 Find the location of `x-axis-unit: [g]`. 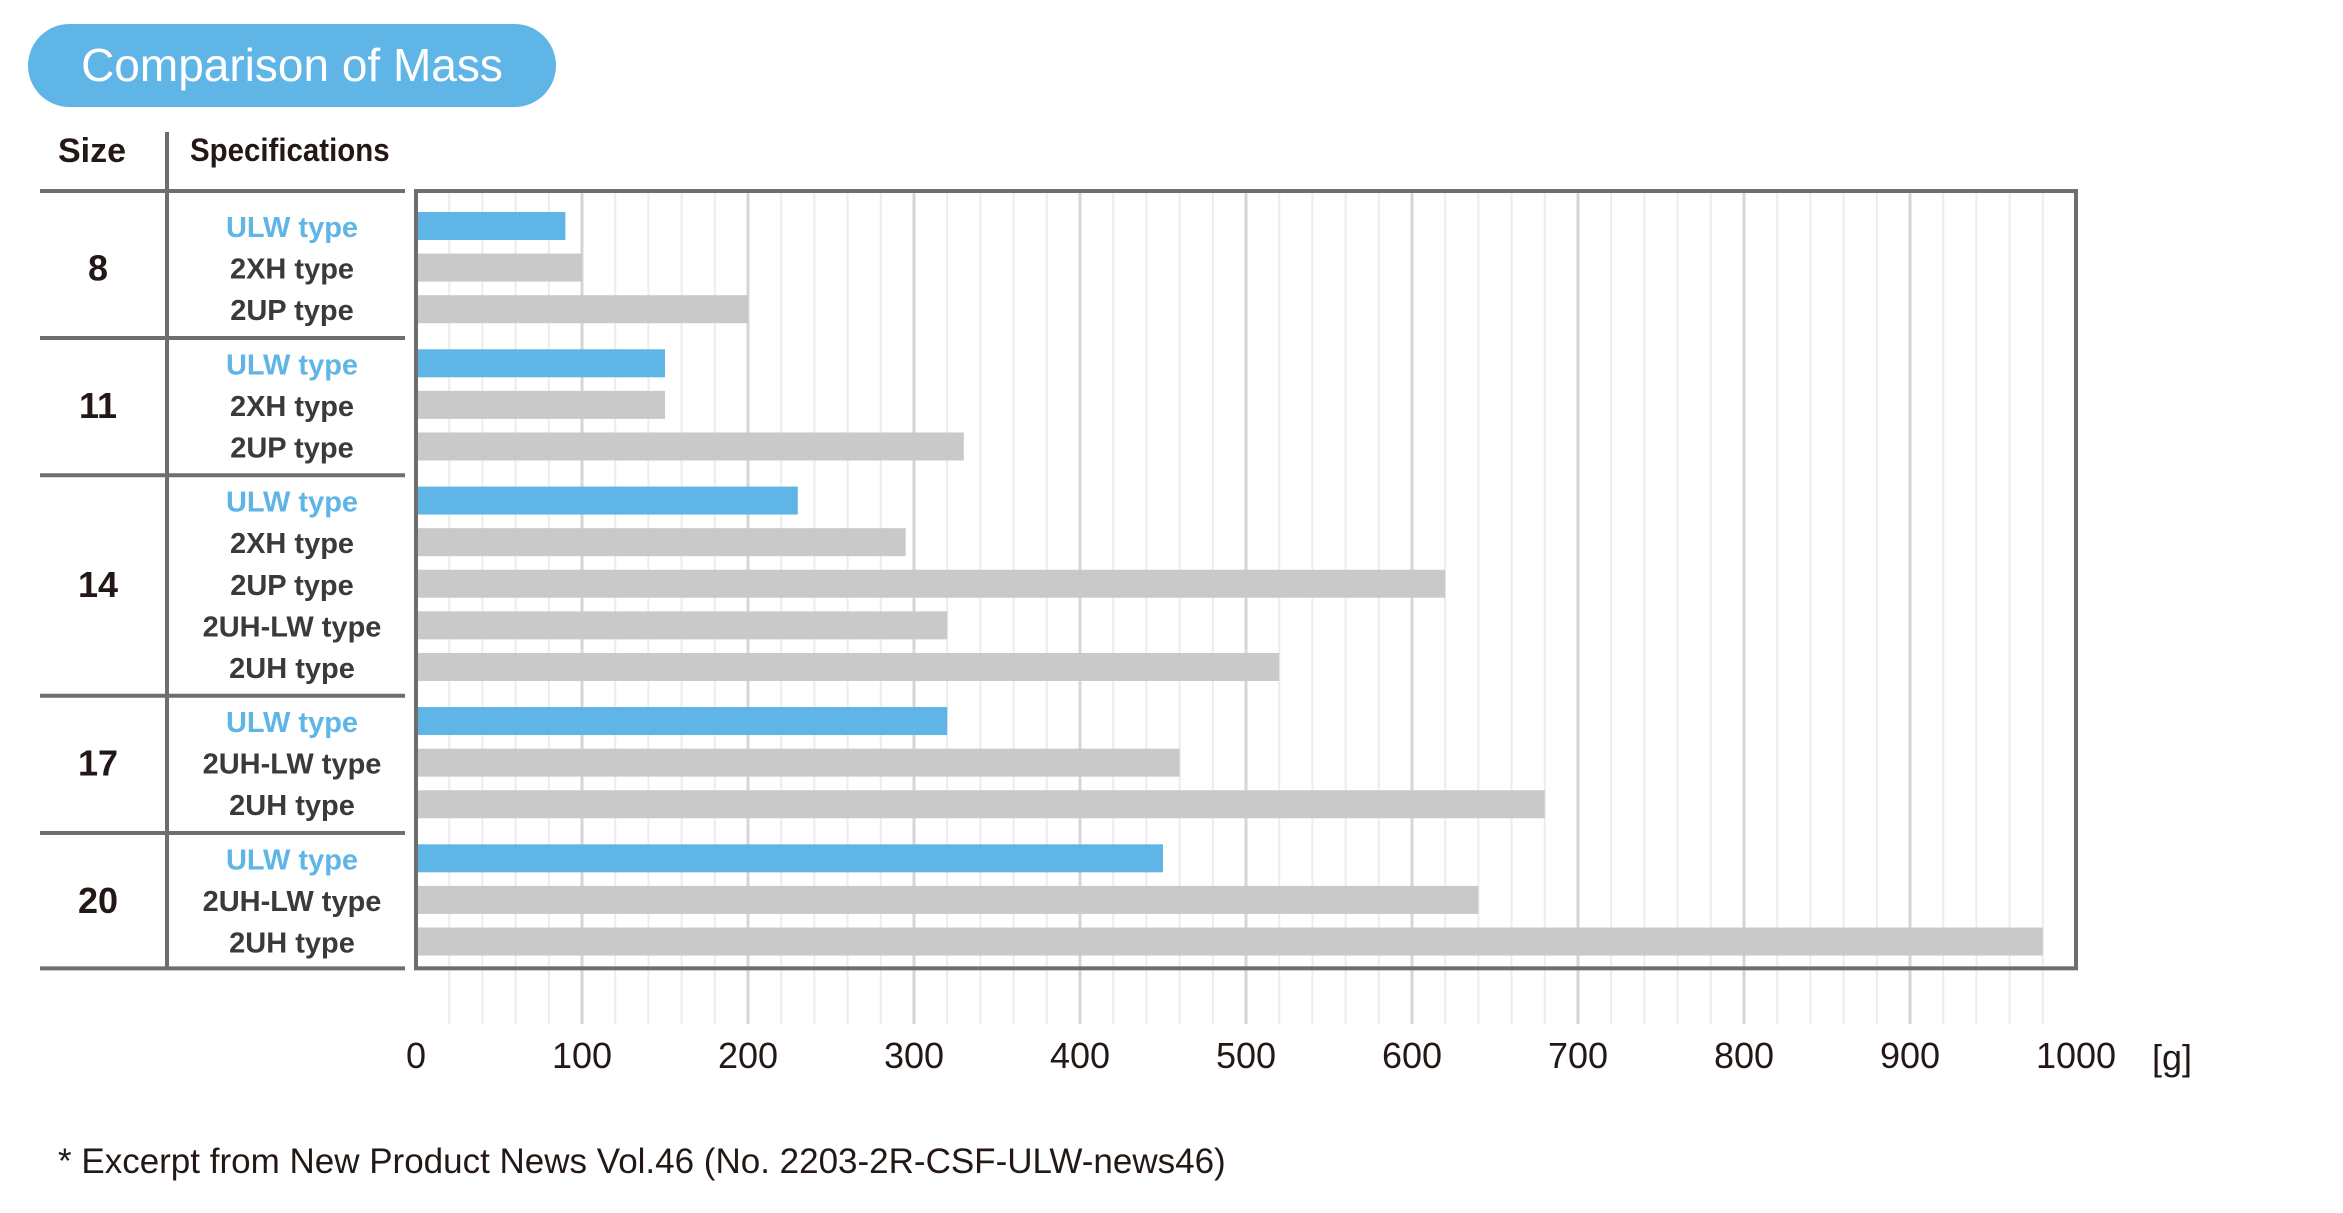

x-axis-unit: [g] is located at coordinates (2172, 1057).